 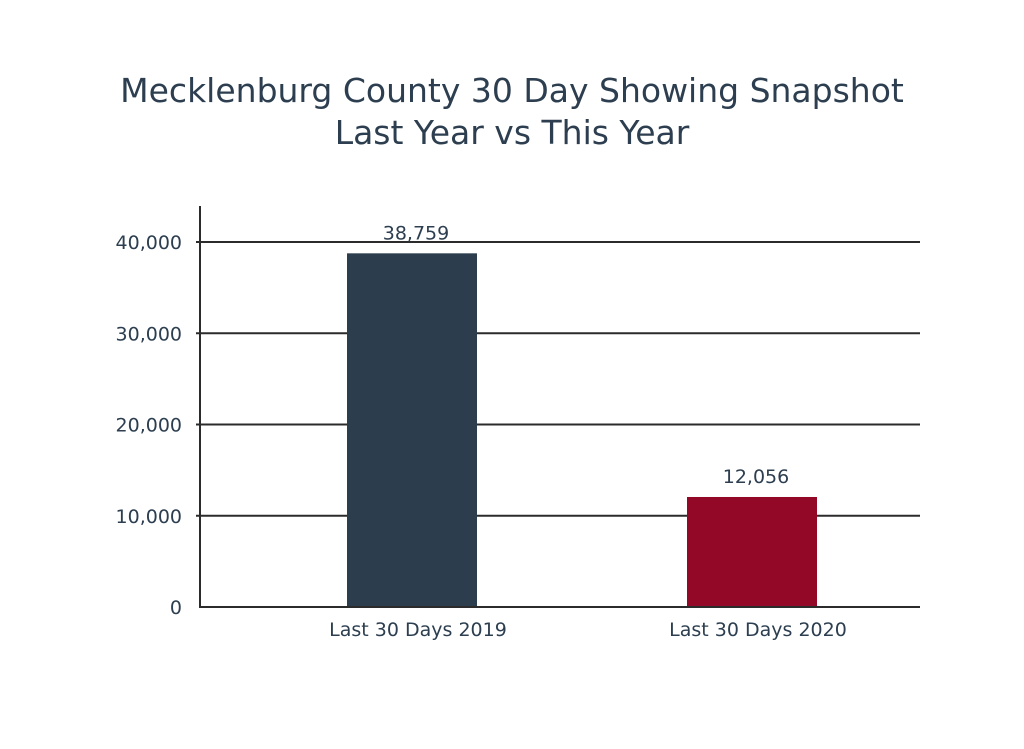 What do you see at coordinates (149, 517) in the screenshot?
I see `y-tick-label: 10,000` at bounding box center [149, 517].